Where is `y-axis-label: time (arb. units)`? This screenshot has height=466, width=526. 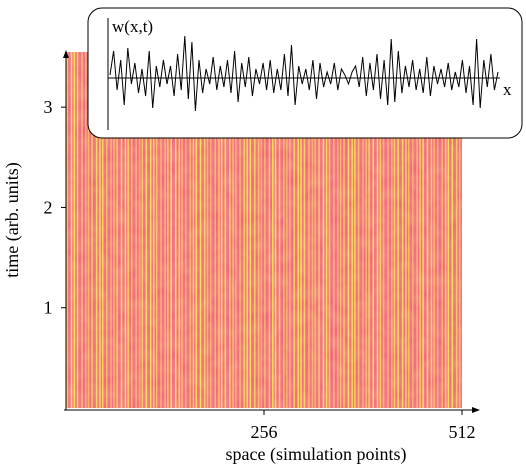 y-axis-label: time (arb. units) is located at coordinates (12, 219).